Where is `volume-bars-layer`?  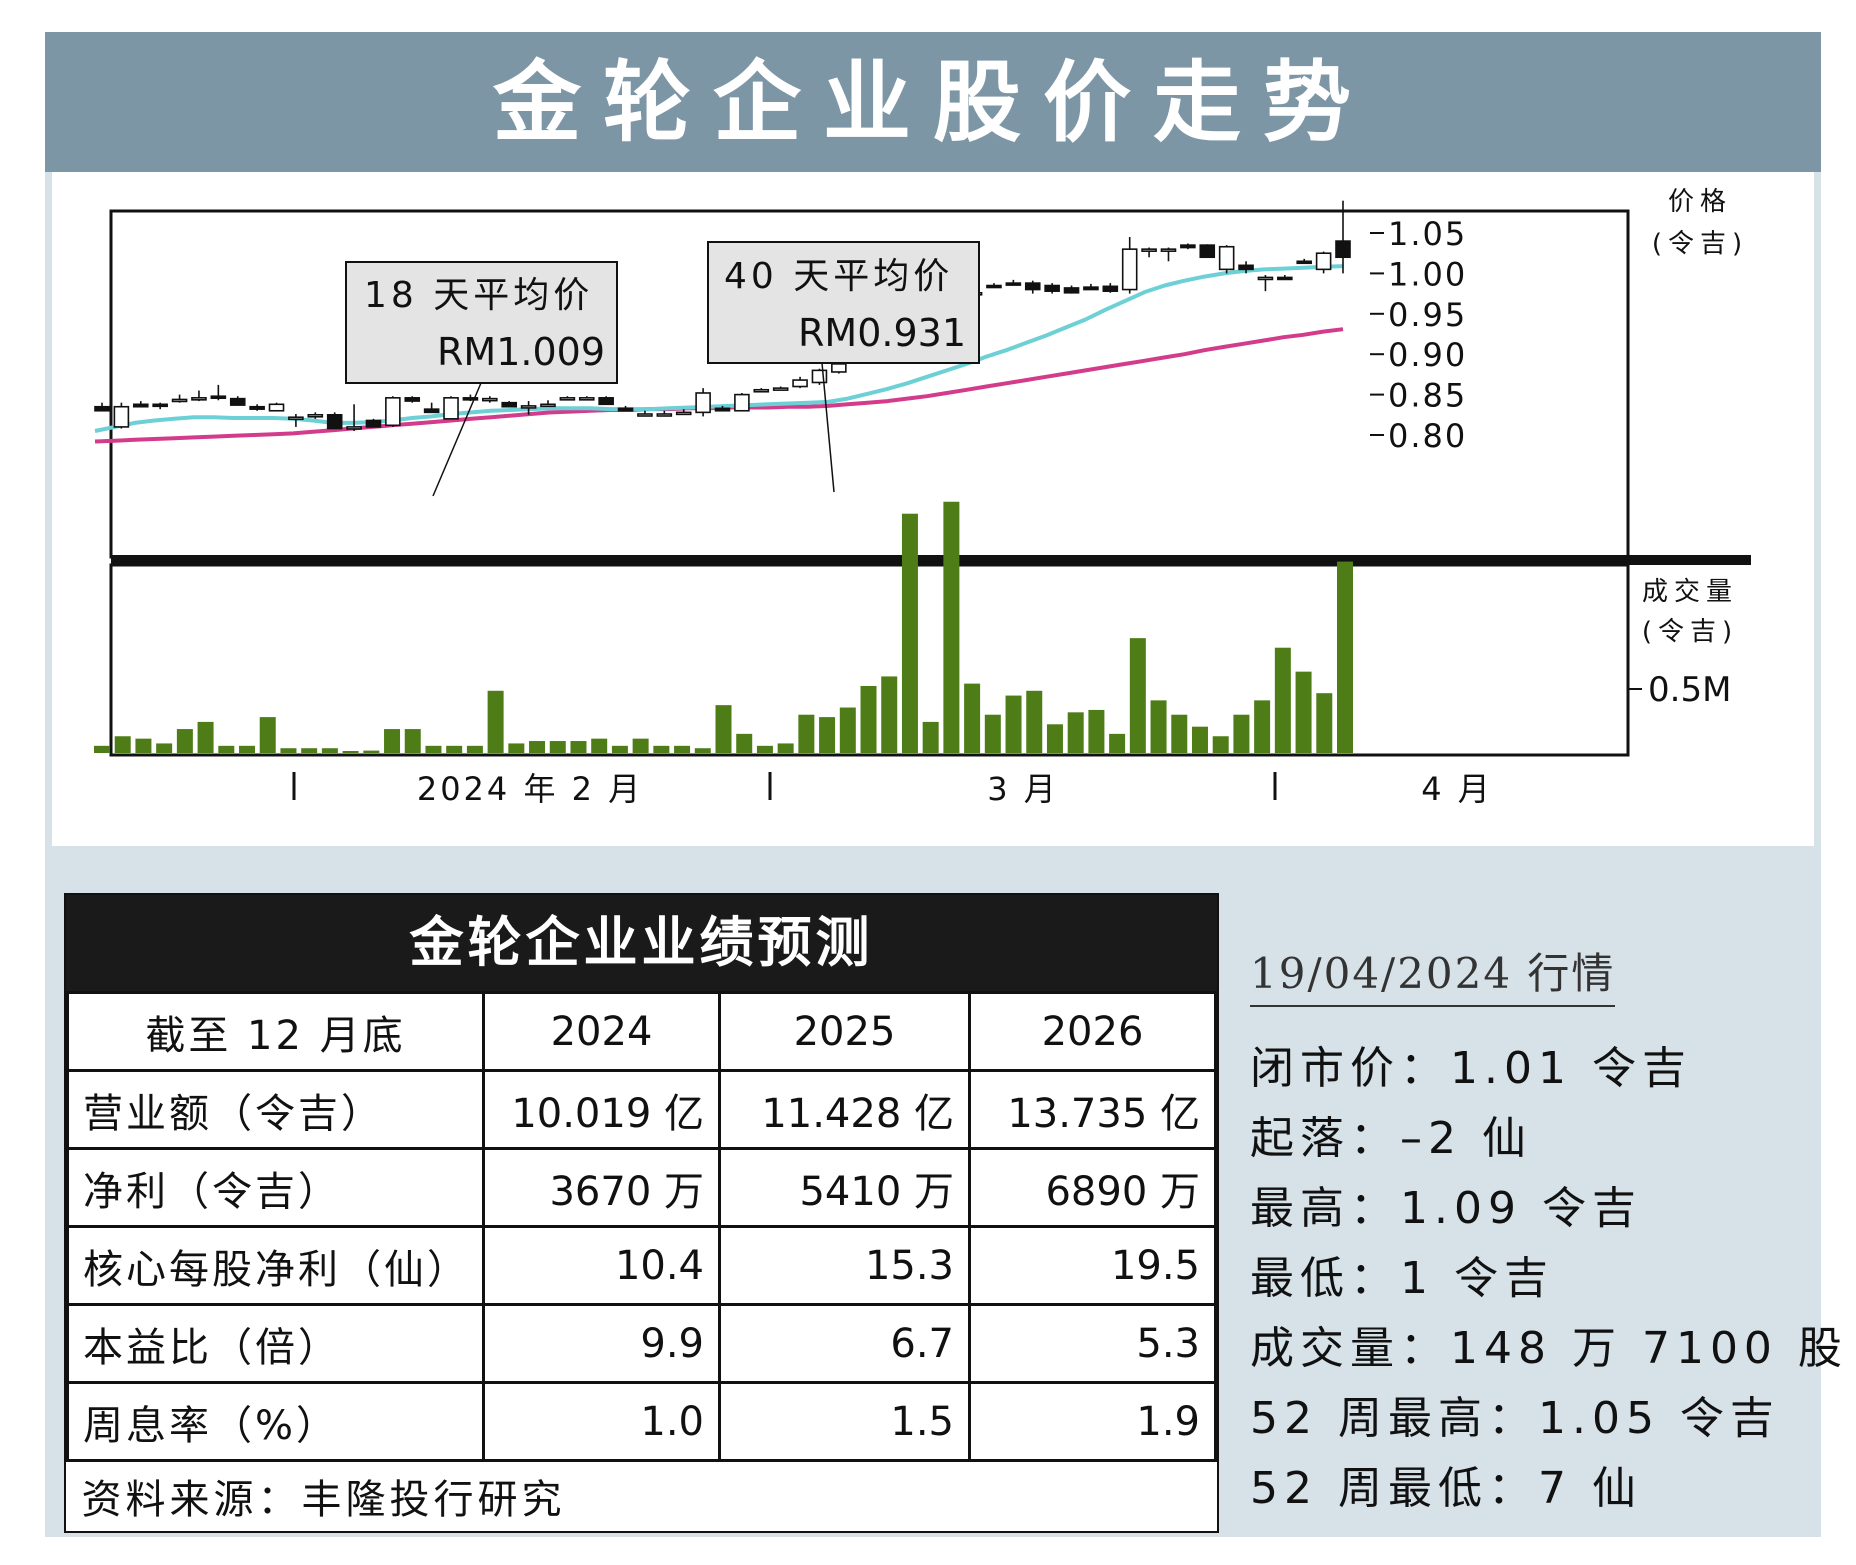 volume-bars-layer is located at coordinates (723, 627).